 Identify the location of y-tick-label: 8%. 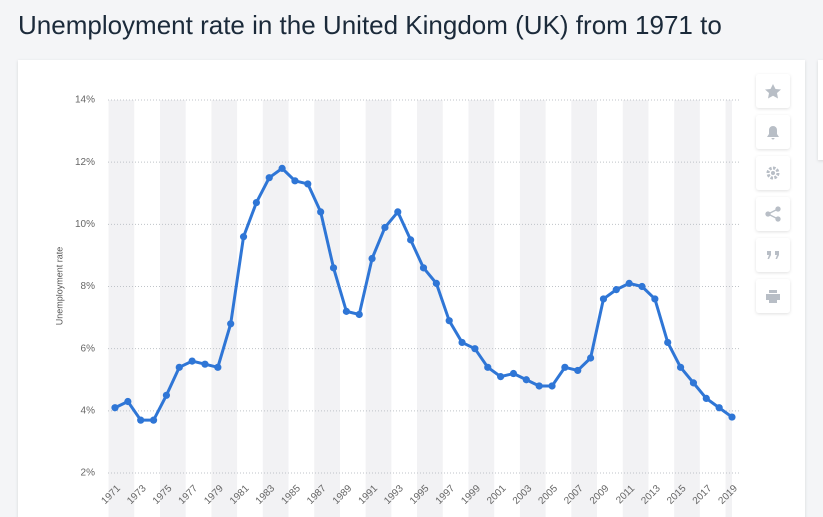
(88, 286).